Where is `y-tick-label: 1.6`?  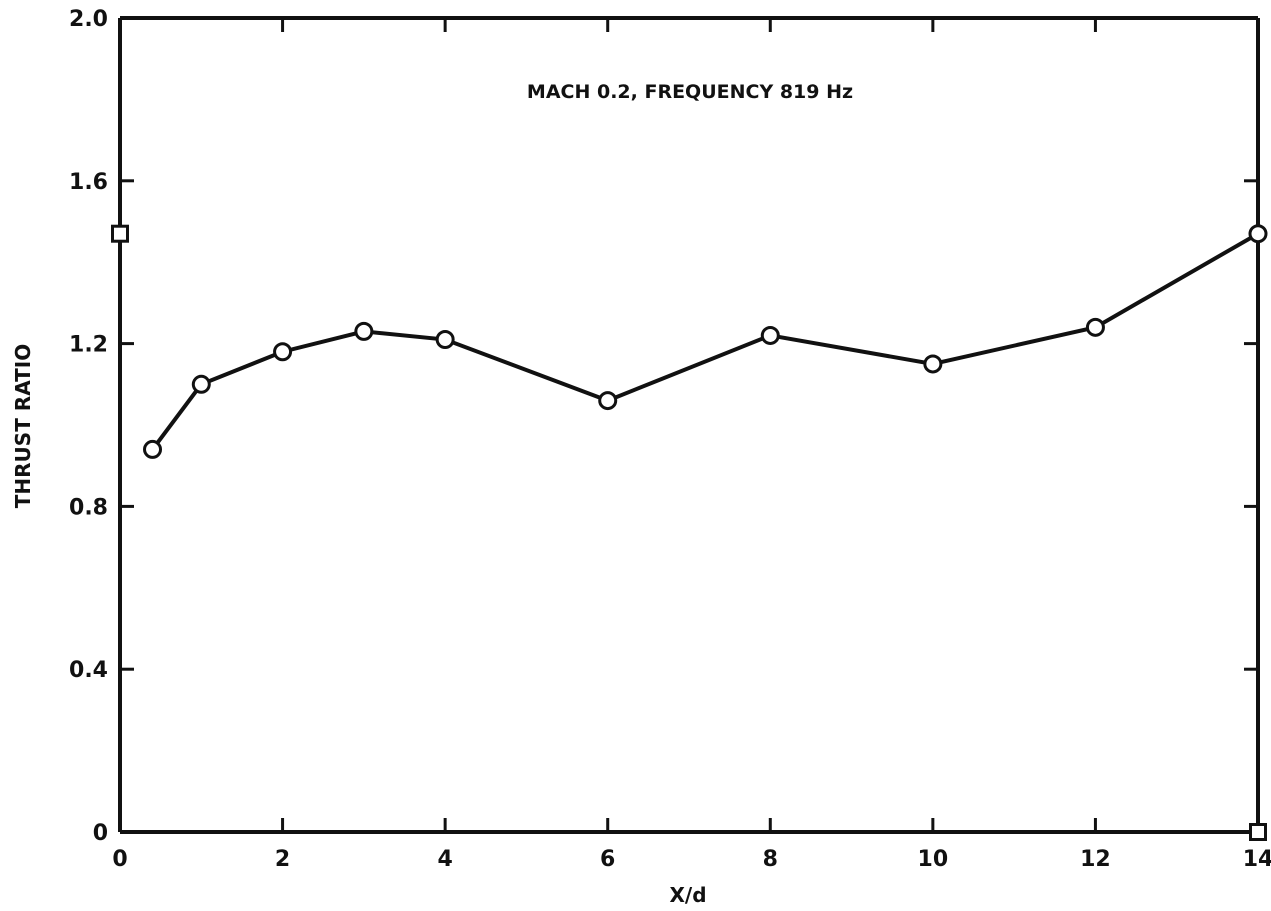 y-tick-label: 1.6 is located at coordinates (88, 182).